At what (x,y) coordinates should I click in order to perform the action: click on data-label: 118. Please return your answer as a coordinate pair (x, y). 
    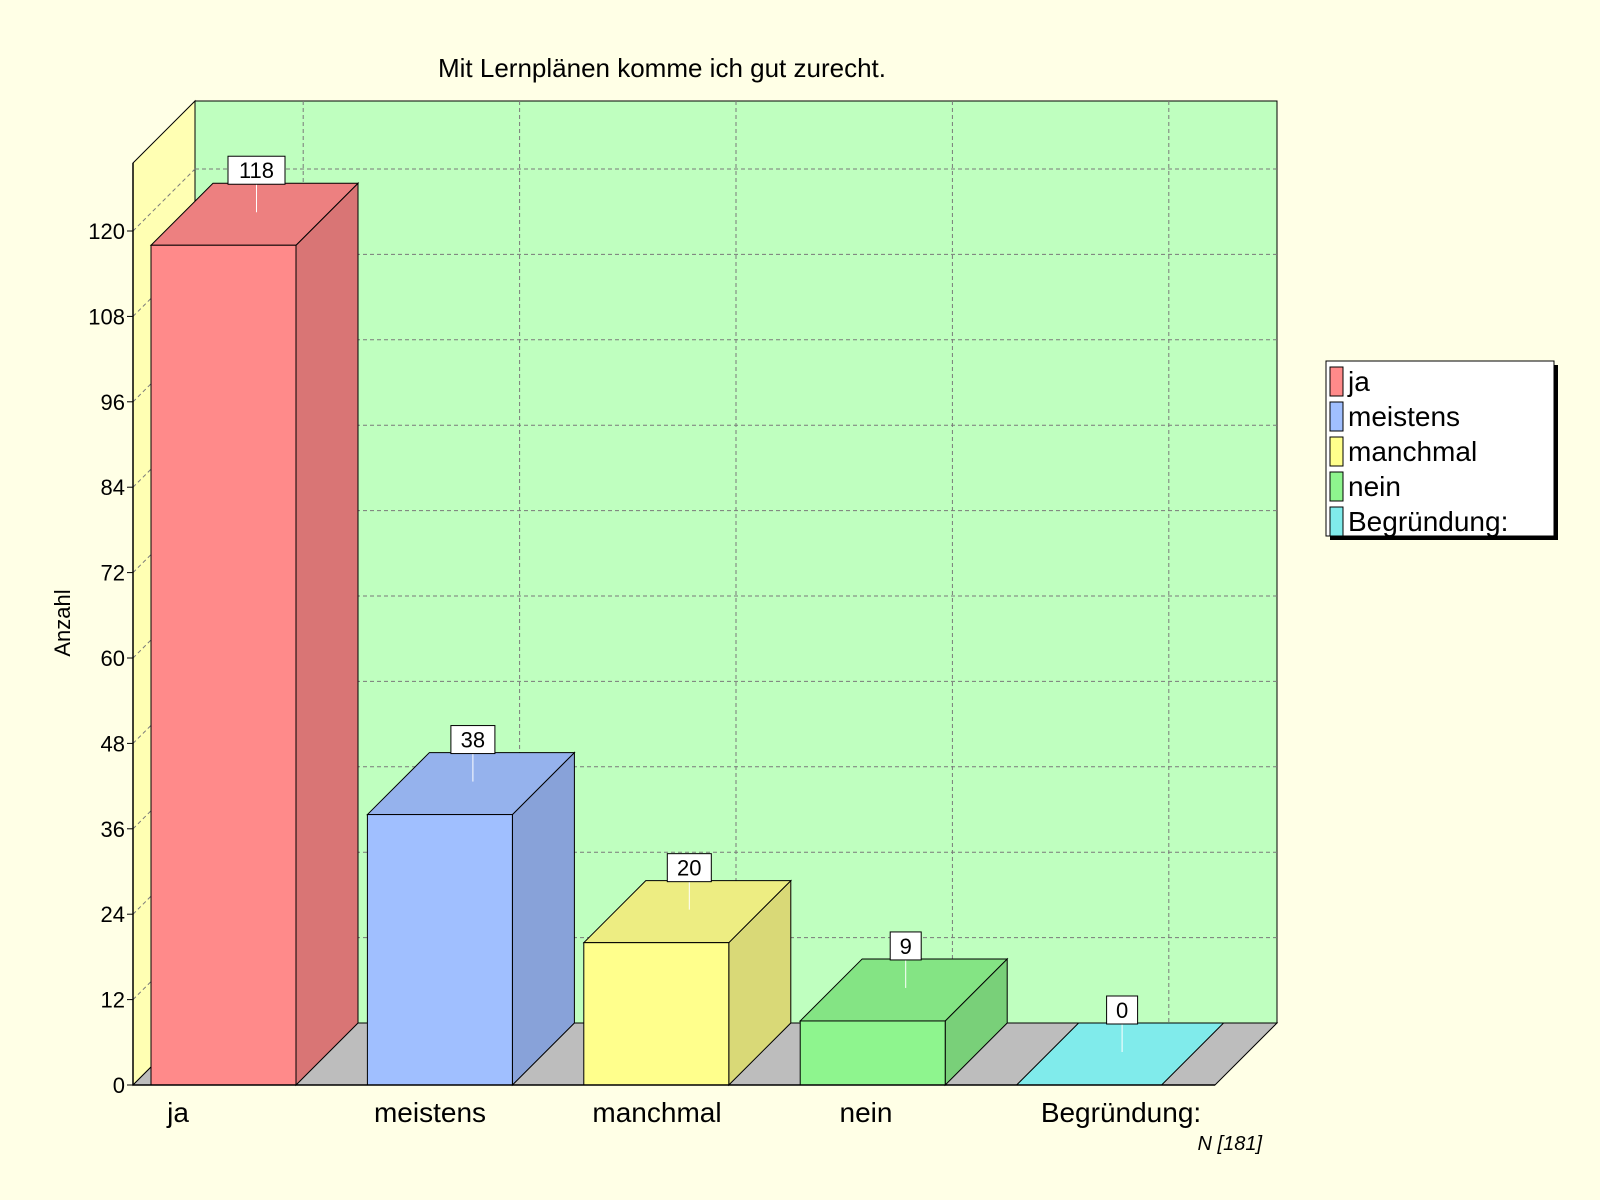
    Looking at the image, I should click on (256, 170).